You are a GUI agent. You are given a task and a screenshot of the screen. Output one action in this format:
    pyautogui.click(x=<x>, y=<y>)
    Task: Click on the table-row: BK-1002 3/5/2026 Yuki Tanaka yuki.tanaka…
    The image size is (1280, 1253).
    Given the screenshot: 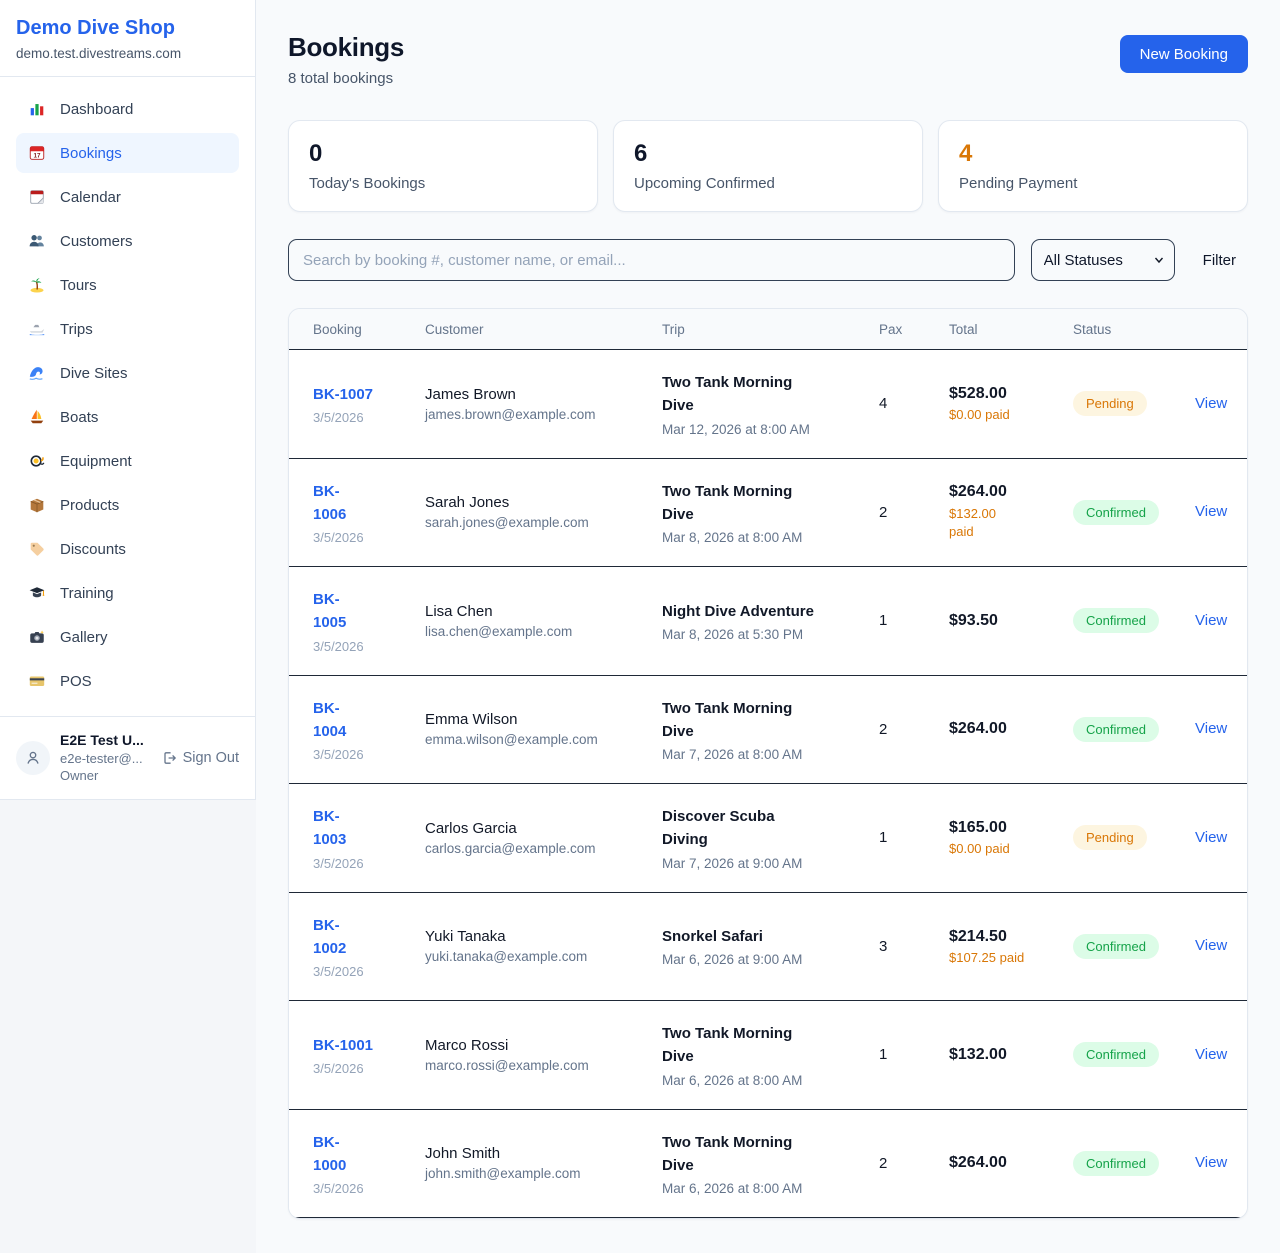 What is the action you would take?
    pyautogui.click(x=768, y=946)
    